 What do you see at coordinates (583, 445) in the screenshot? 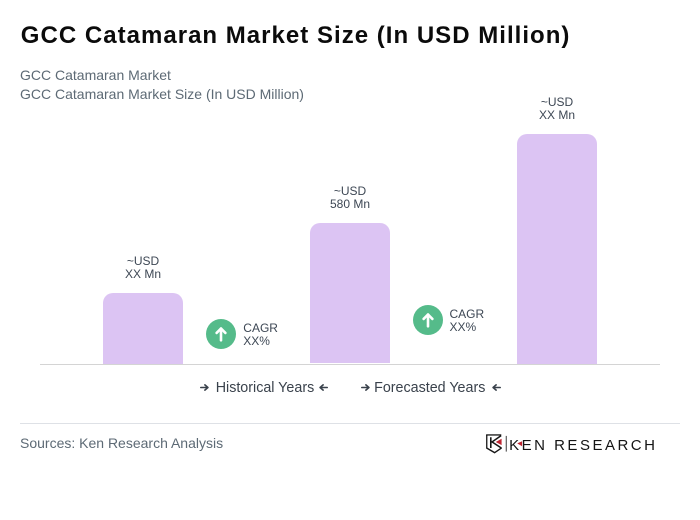
I see `svg-text: KEN RESEARCH` at bounding box center [583, 445].